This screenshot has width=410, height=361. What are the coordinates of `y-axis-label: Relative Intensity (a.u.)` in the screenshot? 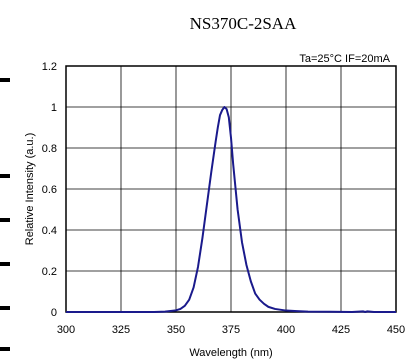 It's located at (30, 189).